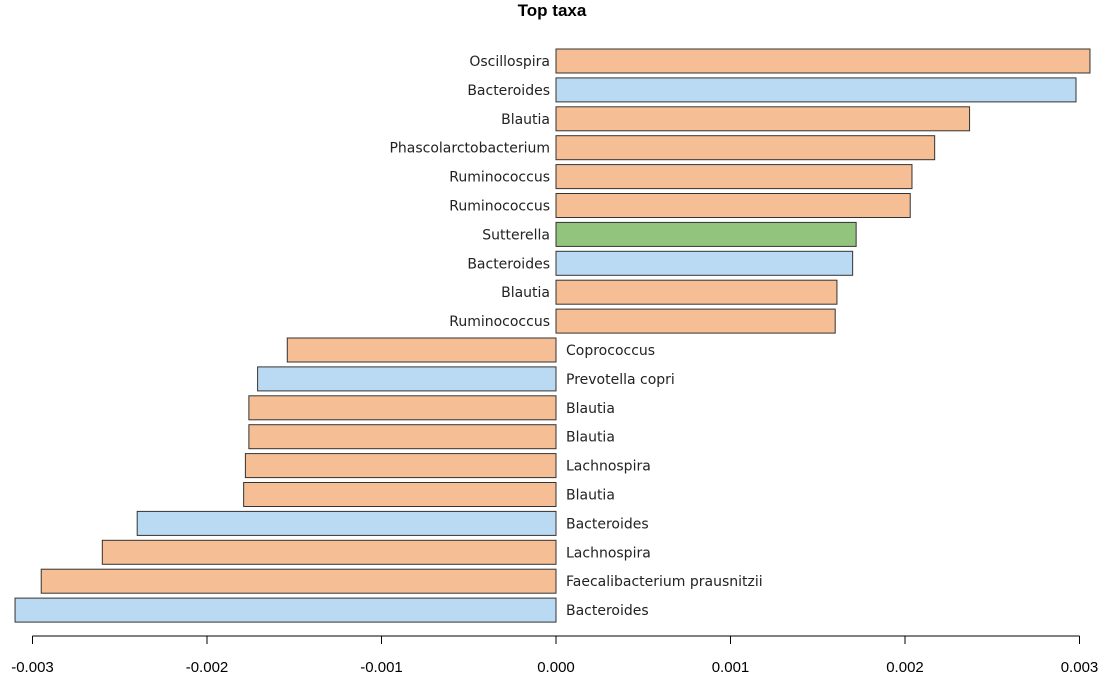  I want to click on chart-title: Top taxa, so click(552, 10).